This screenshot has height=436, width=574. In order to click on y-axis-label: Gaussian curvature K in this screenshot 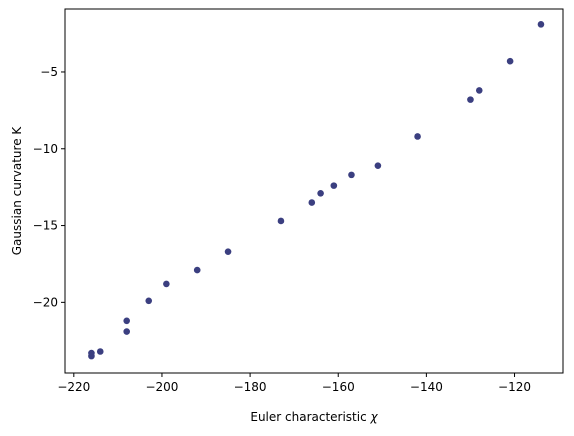, I will do `click(17, 191)`.